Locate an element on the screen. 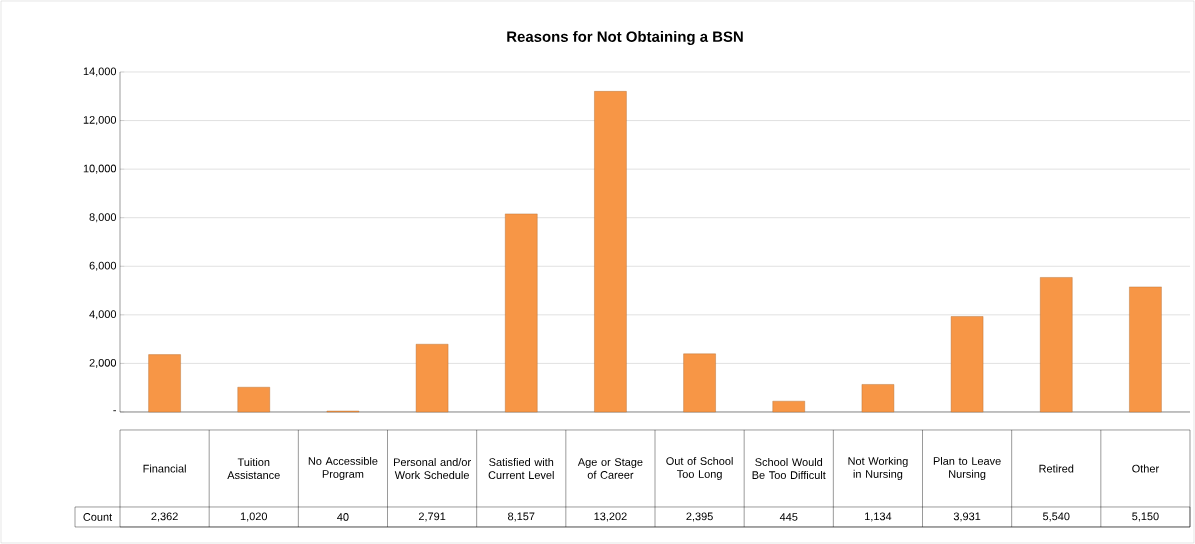 The image size is (1195, 544). x-tick-label: Age or Stage of Career is located at coordinates (610, 468).